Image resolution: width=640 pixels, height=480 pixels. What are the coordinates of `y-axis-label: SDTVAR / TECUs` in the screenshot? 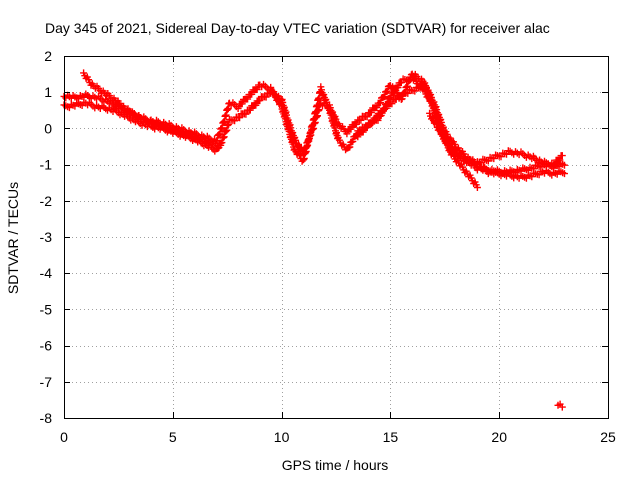 It's located at (13, 238).